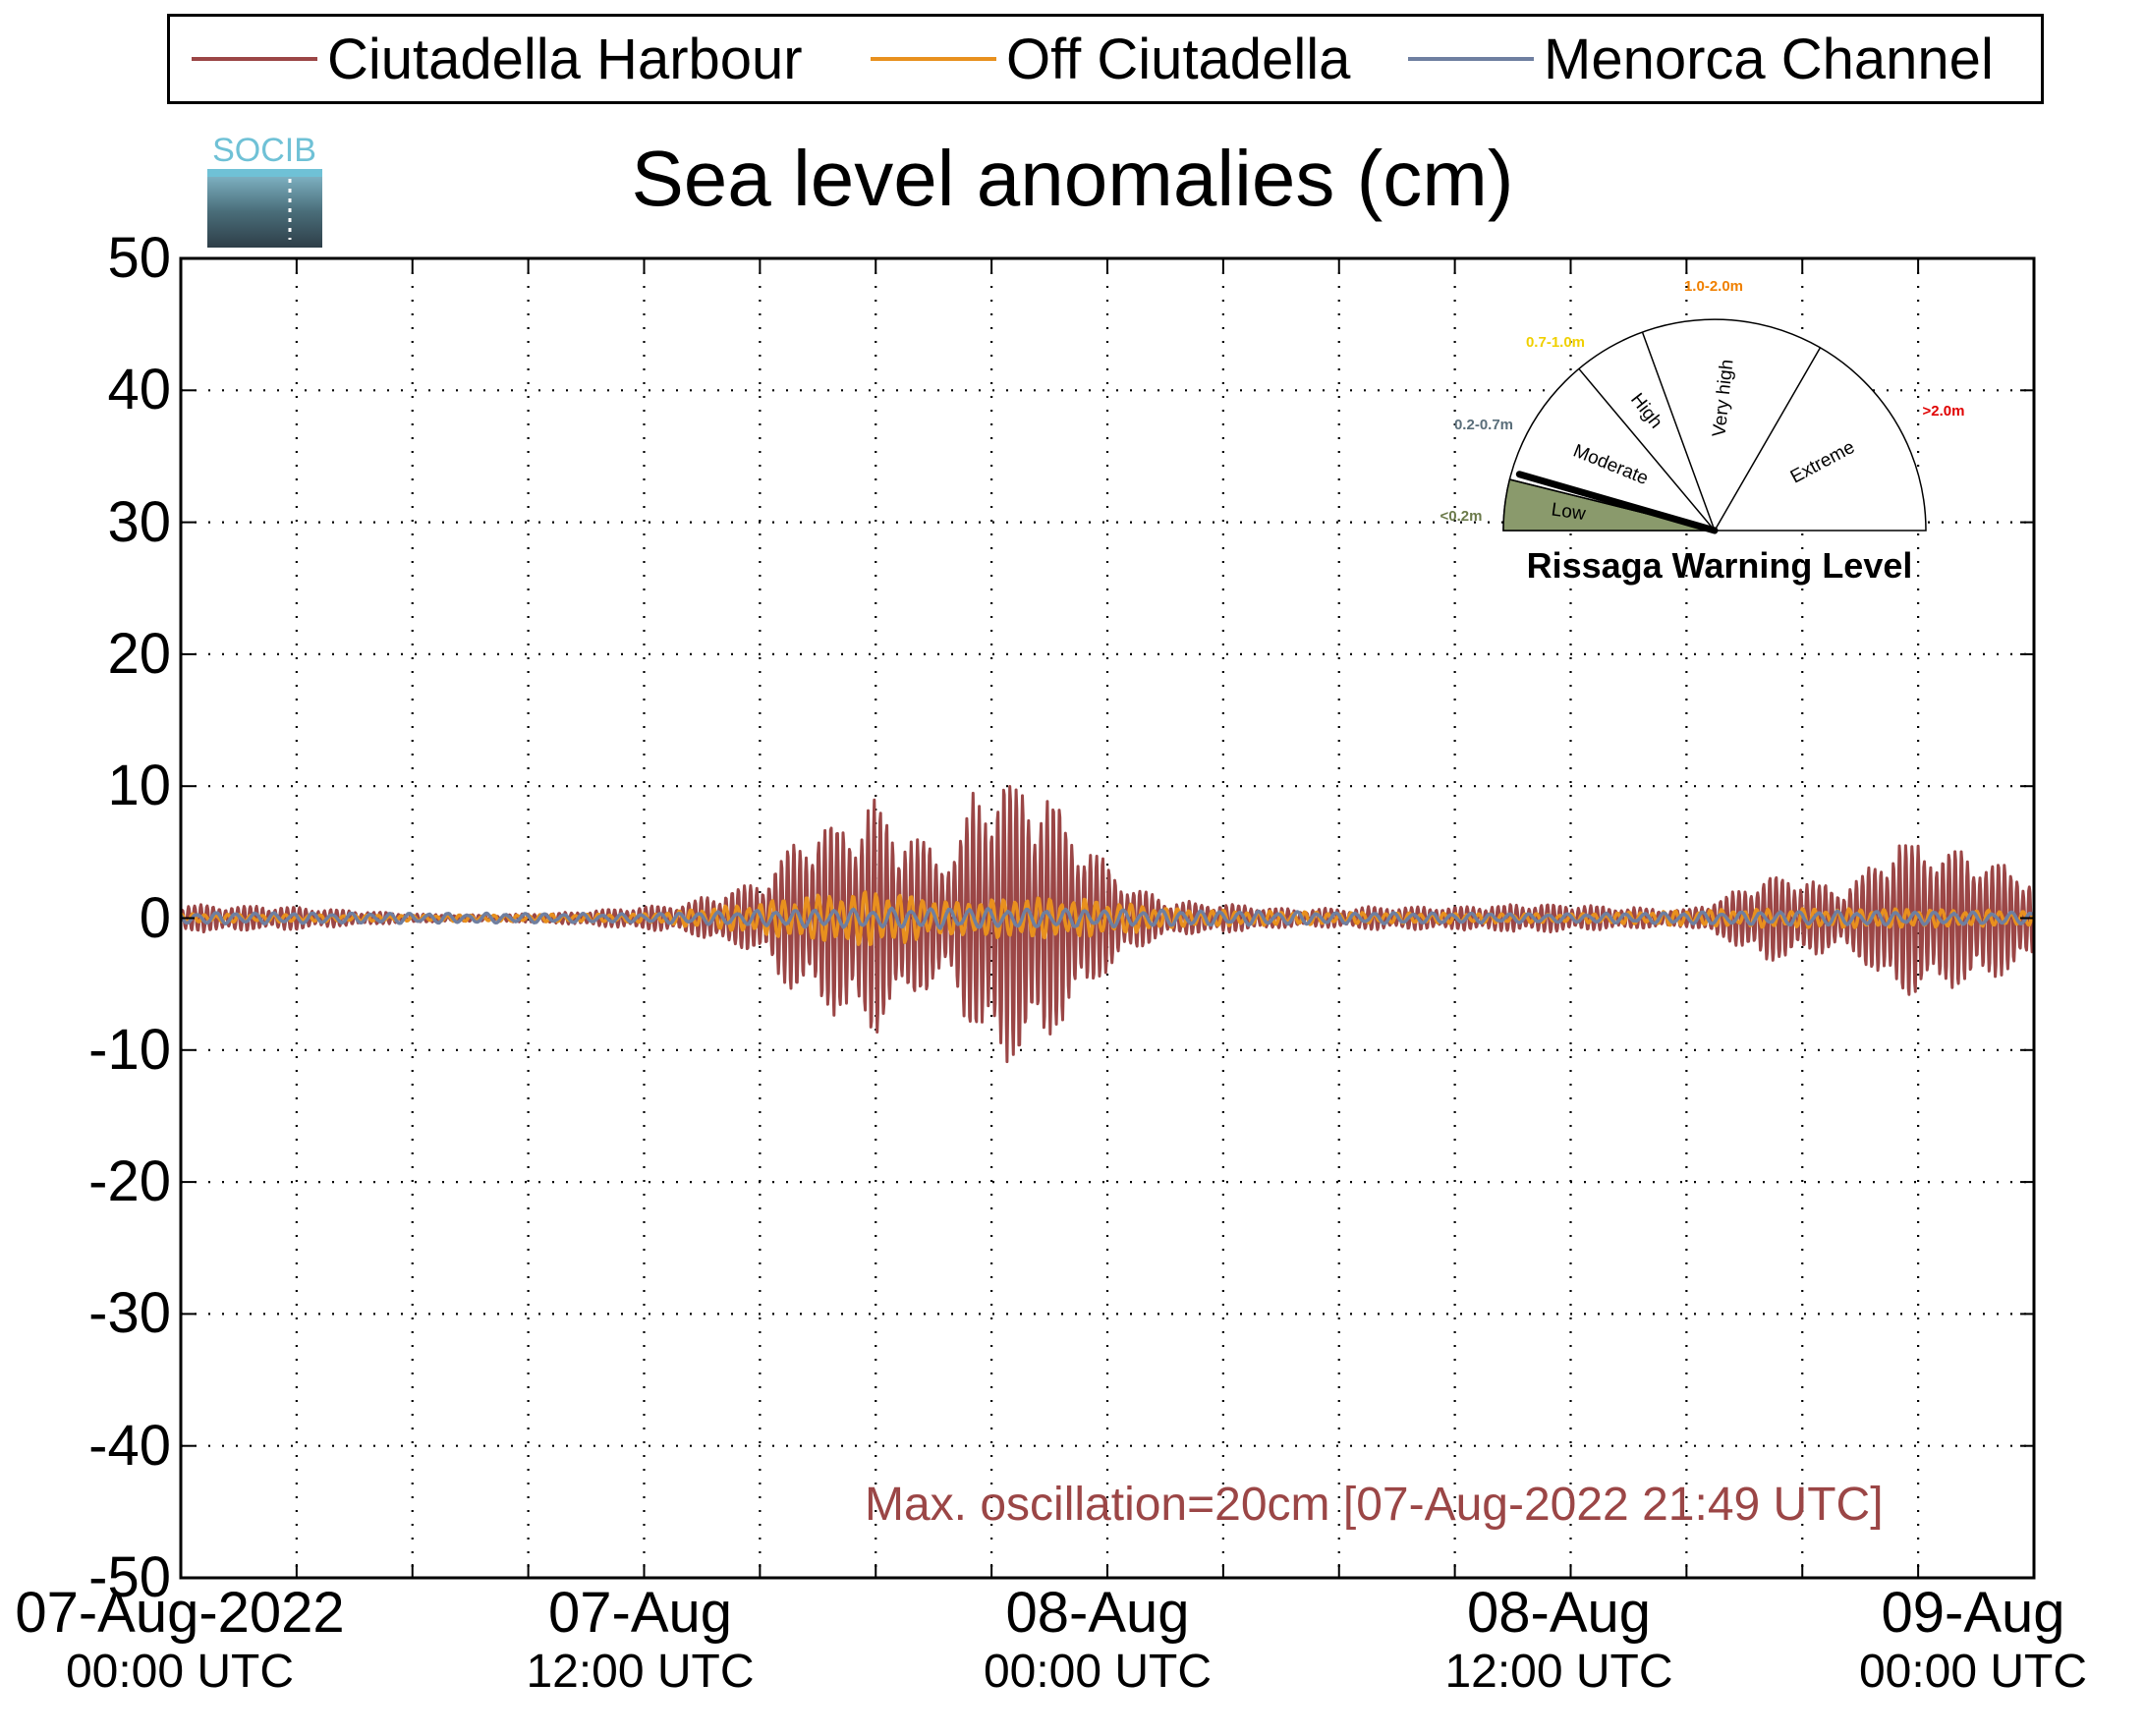 The width and height of the screenshot is (2145, 1736). I want to click on y-tick-label: -30, so click(129, 1313).